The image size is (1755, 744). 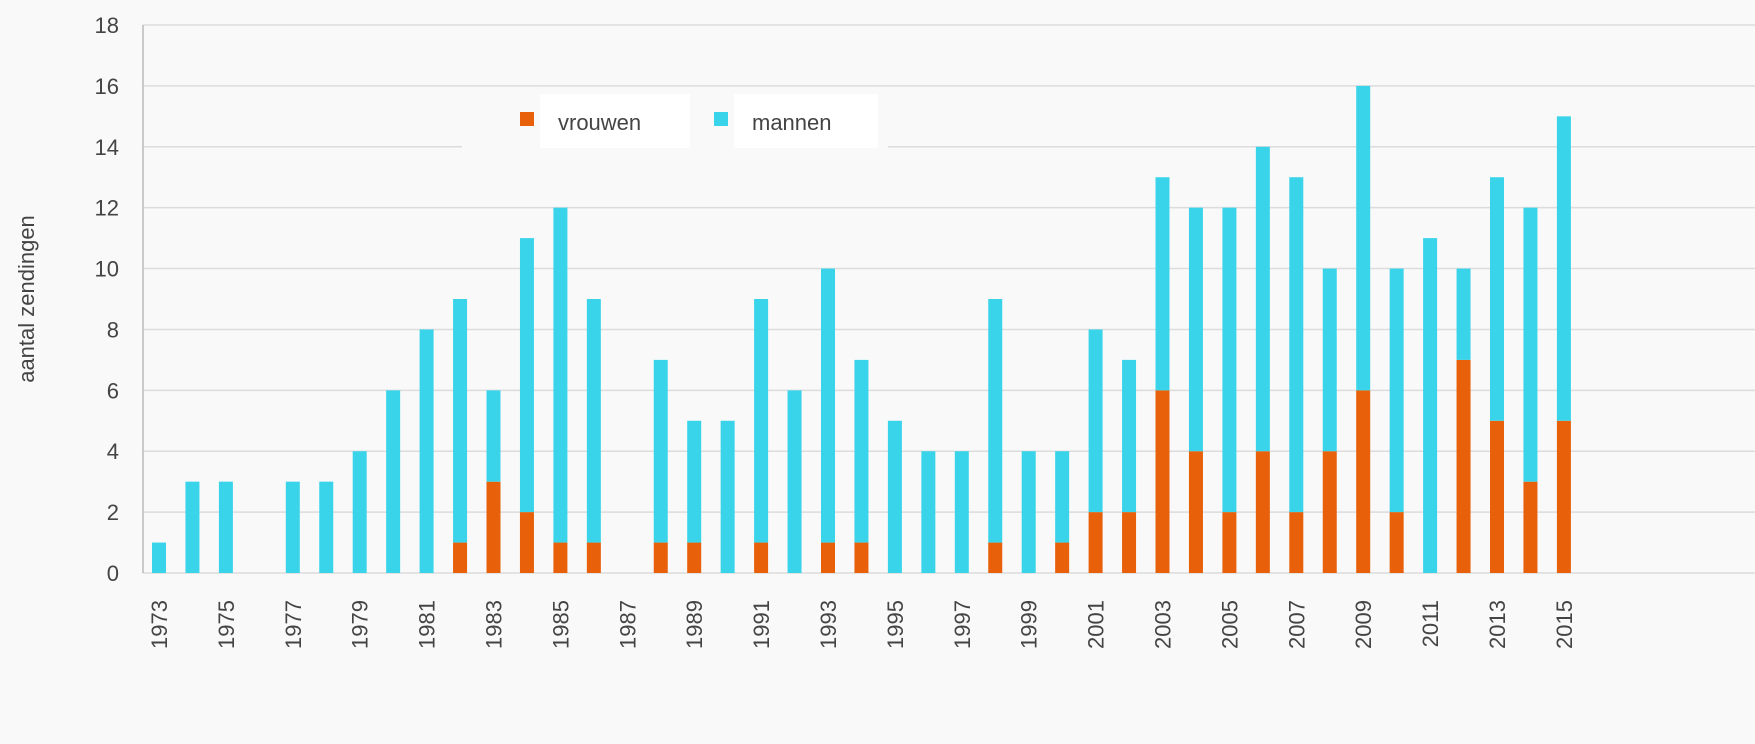 What do you see at coordinates (360, 624) in the screenshot?
I see `x-tick-label: 1979` at bounding box center [360, 624].